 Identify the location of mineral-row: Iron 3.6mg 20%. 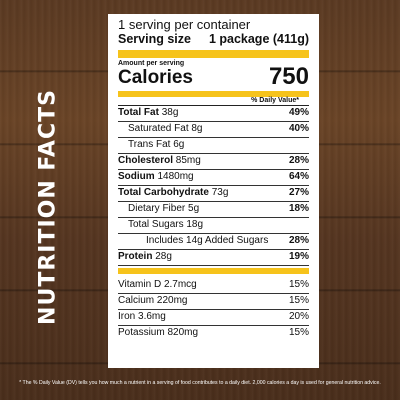
(213, 318).